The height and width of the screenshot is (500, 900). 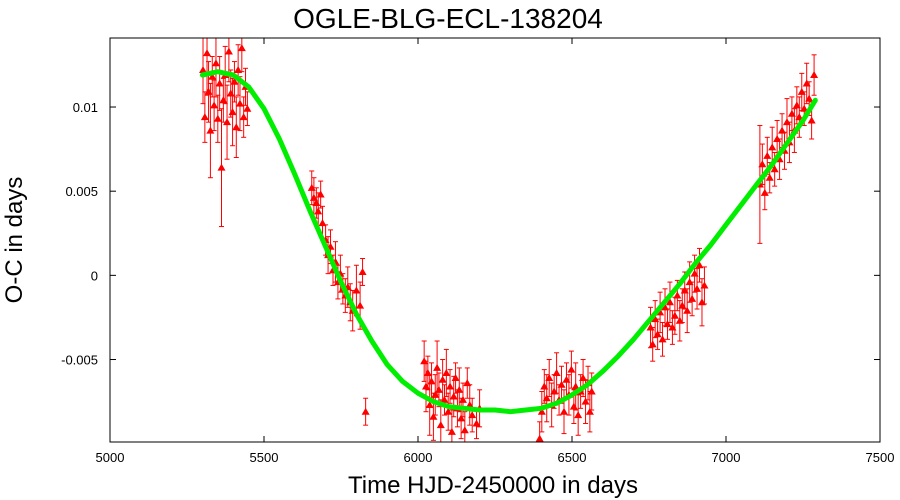 I want to click on x-tick-label: 5500, so click(x=264, y=457).